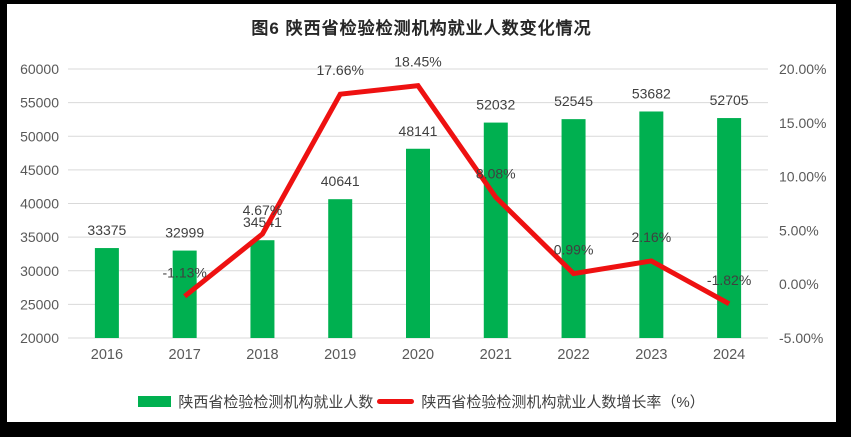 This screenshot has width=851, height=437. What do you see at coordinates (802, 177) in the screenshot?
I see `right-axis-tick: 10.00%` at bounding box center [802, 177].